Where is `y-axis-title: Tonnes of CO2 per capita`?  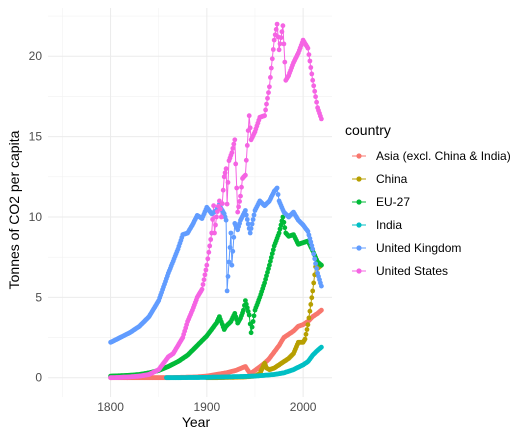
y-axis-title: Tonnes of CO2 per capita is located at coordinates (14, 209).